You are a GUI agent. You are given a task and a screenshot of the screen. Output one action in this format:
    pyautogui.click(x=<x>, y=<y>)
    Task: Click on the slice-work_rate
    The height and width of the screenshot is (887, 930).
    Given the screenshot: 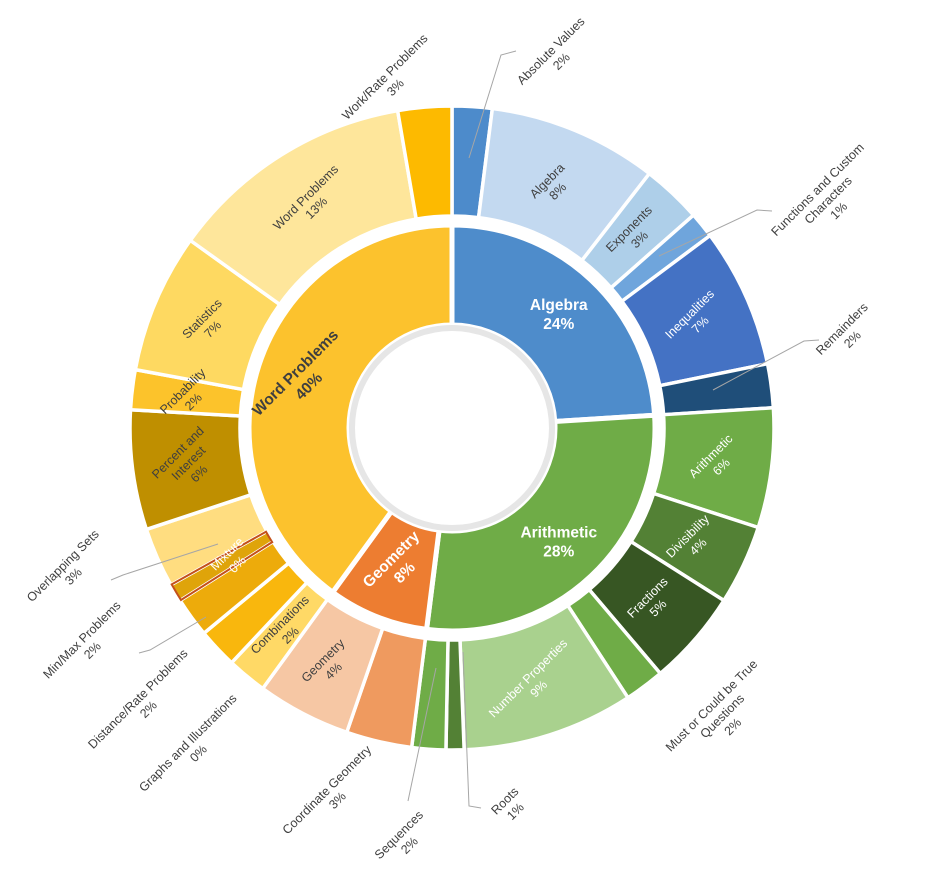 What is the action you would take?
    pyautogui.click(x=424, y=162)
    